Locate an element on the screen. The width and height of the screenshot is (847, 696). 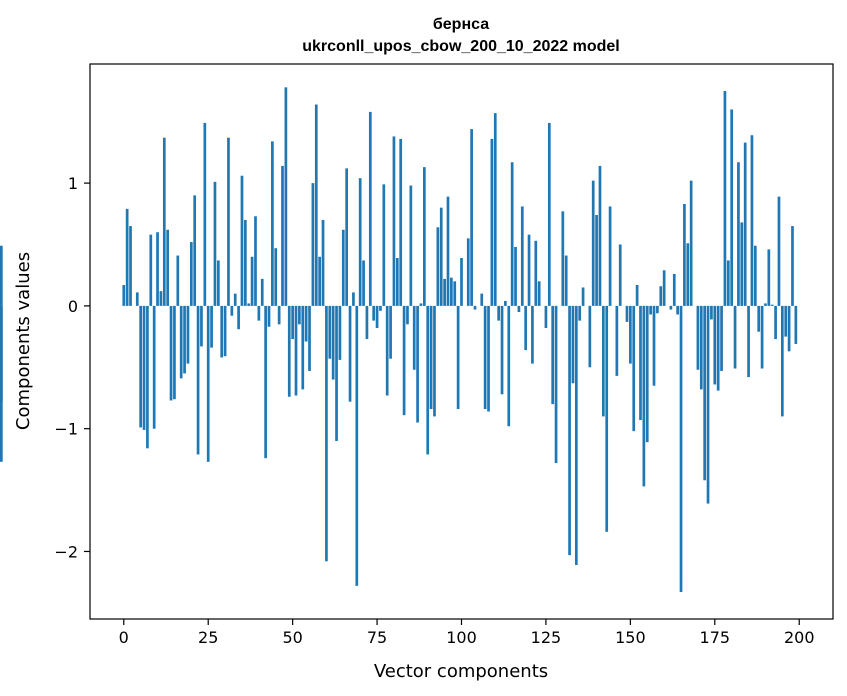
y-tick-label: 0 is located at coordinates (73, 306).